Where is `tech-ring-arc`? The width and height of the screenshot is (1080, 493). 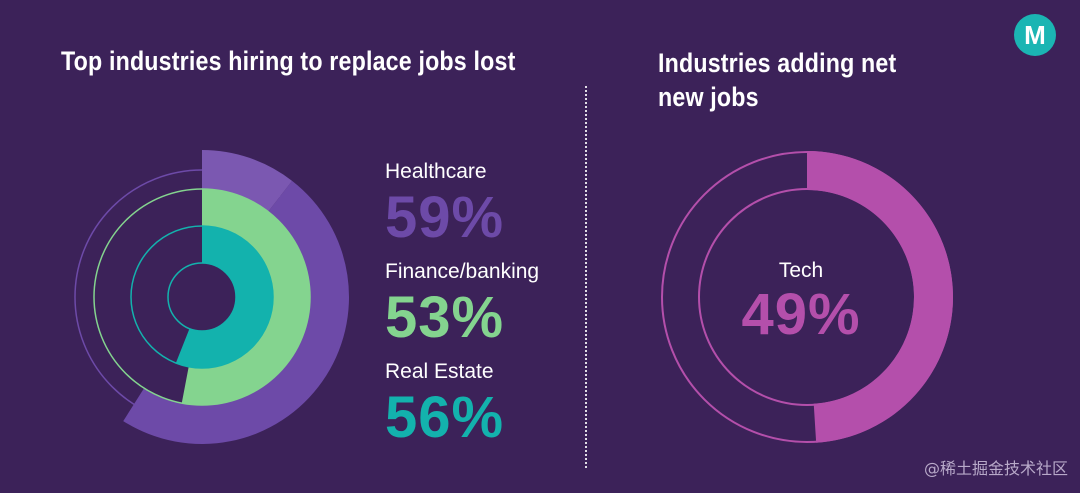
tech-ring-arc is located at coordinates (880, 297).